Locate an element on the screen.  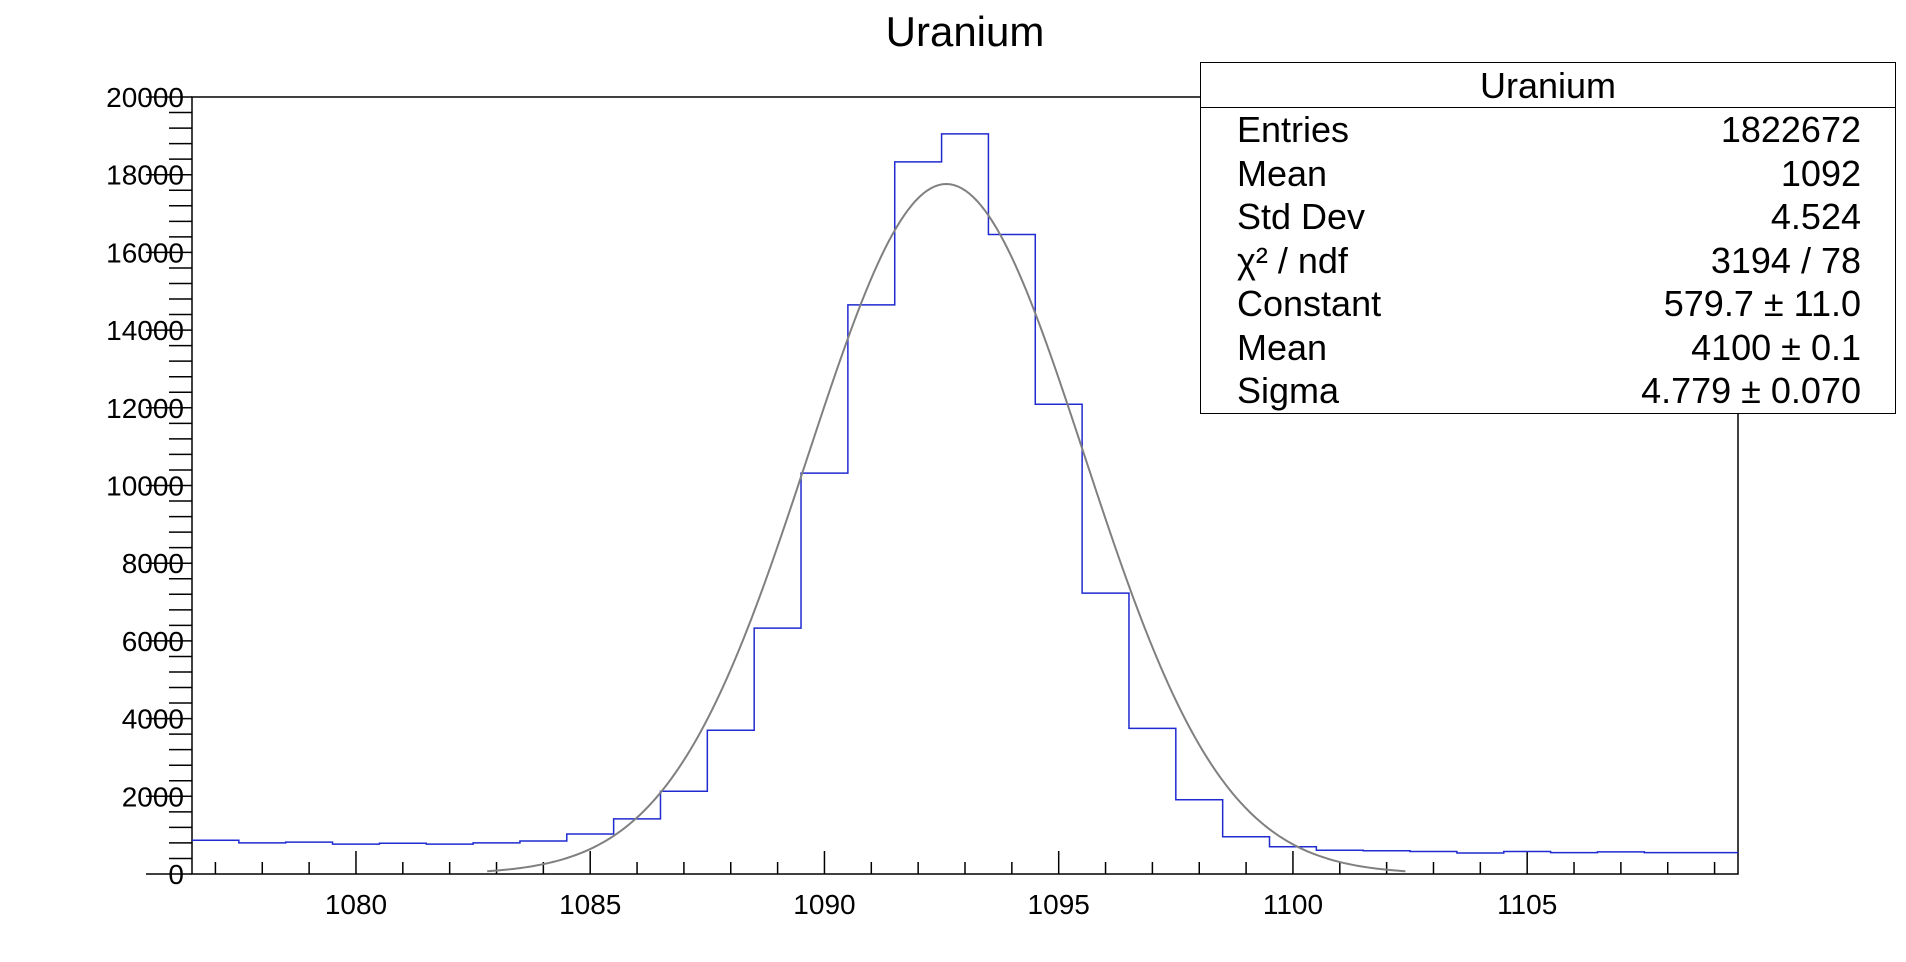
stats-row-std-dev: Std Dev 4.524 is located at coordinates (1548, 217).